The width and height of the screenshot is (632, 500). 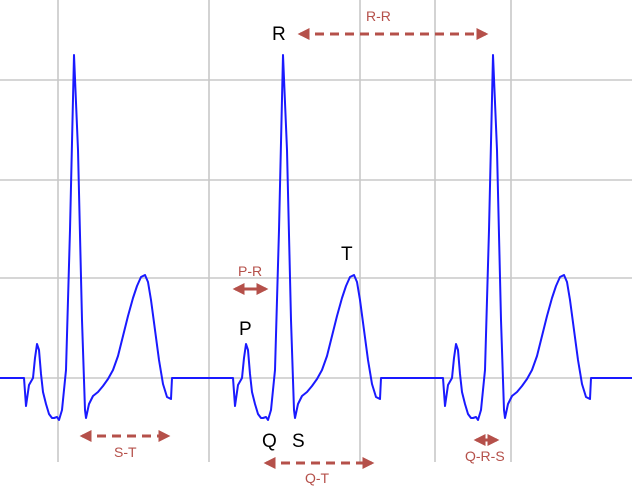 I want to click on interval-st: S-T, so click(x=125, y=445).